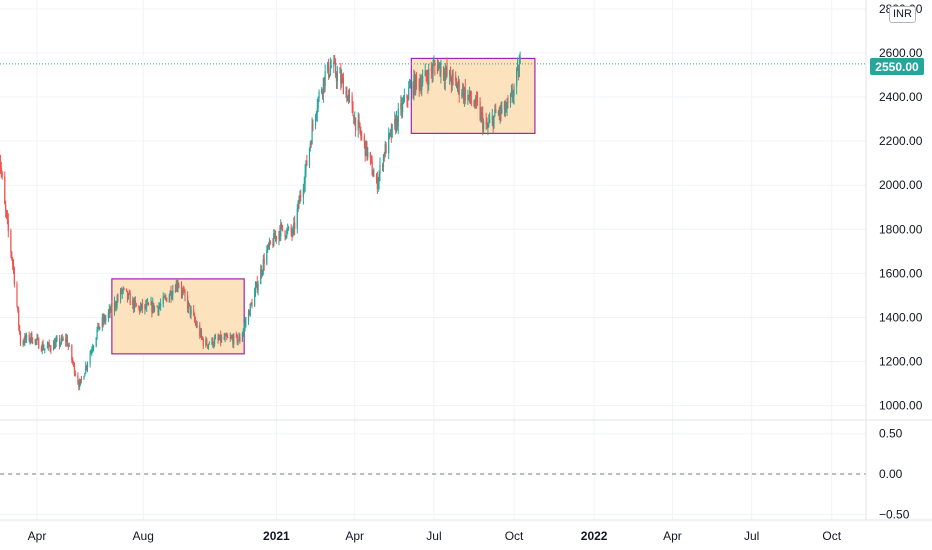 The image size is (932, 550). What do you see at coordinates (891, 434) in the screenshot?
I see `indicator-tick-label: 0.50` at bounding box center [891, 434].